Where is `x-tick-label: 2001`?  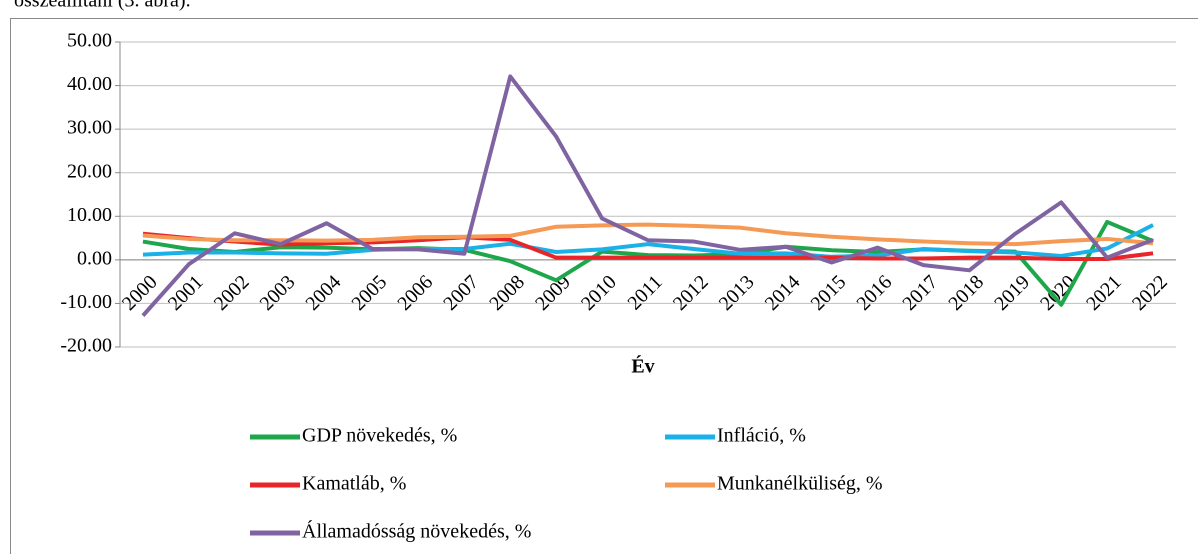
x-tick-label: 2001 is located at coordinates (186, 293).